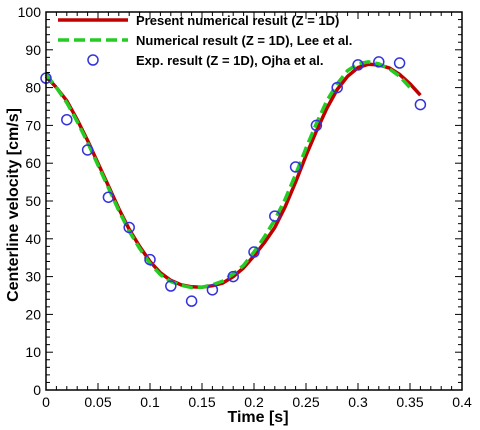 Image resolution: width=480 pixels, height=430 pixels. I want to click on x-tick-label: 0.35, so click(409, 402).